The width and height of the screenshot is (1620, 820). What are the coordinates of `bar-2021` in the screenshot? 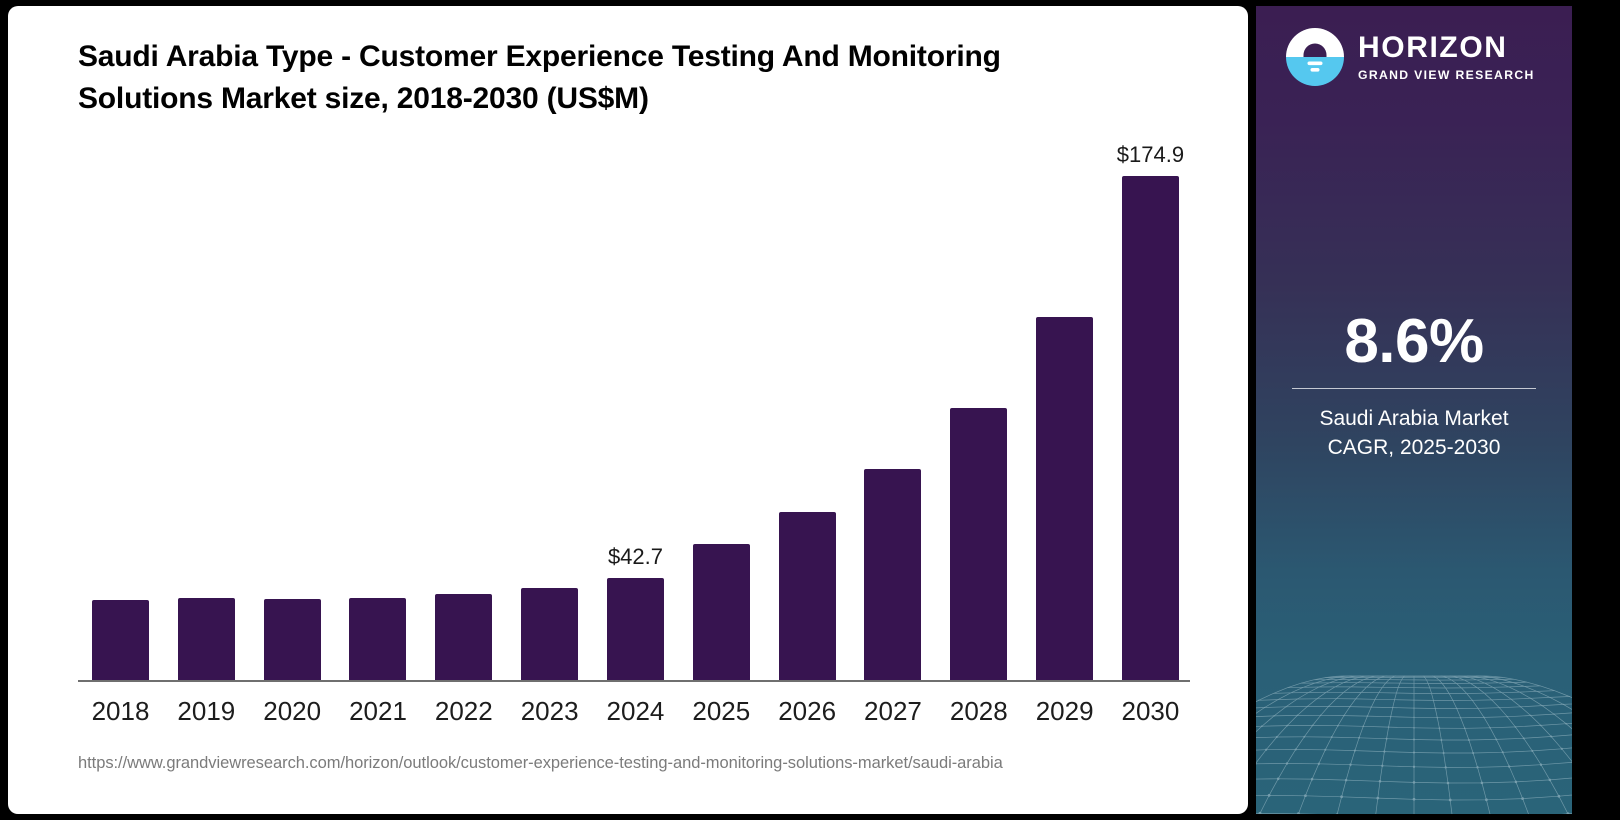 It's located at (378, 639).